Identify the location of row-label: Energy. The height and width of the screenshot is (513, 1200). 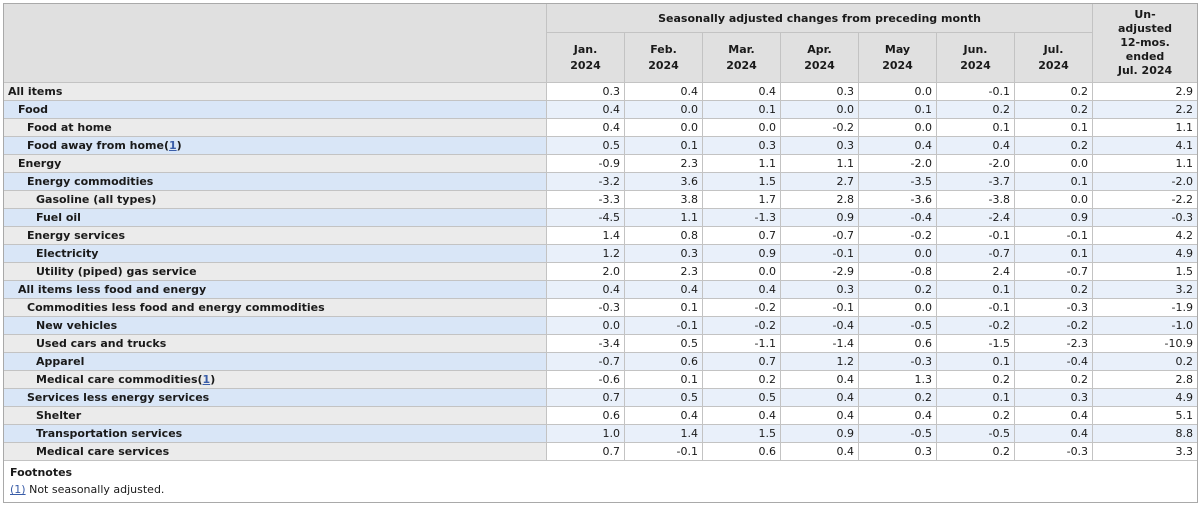
(275, 164).